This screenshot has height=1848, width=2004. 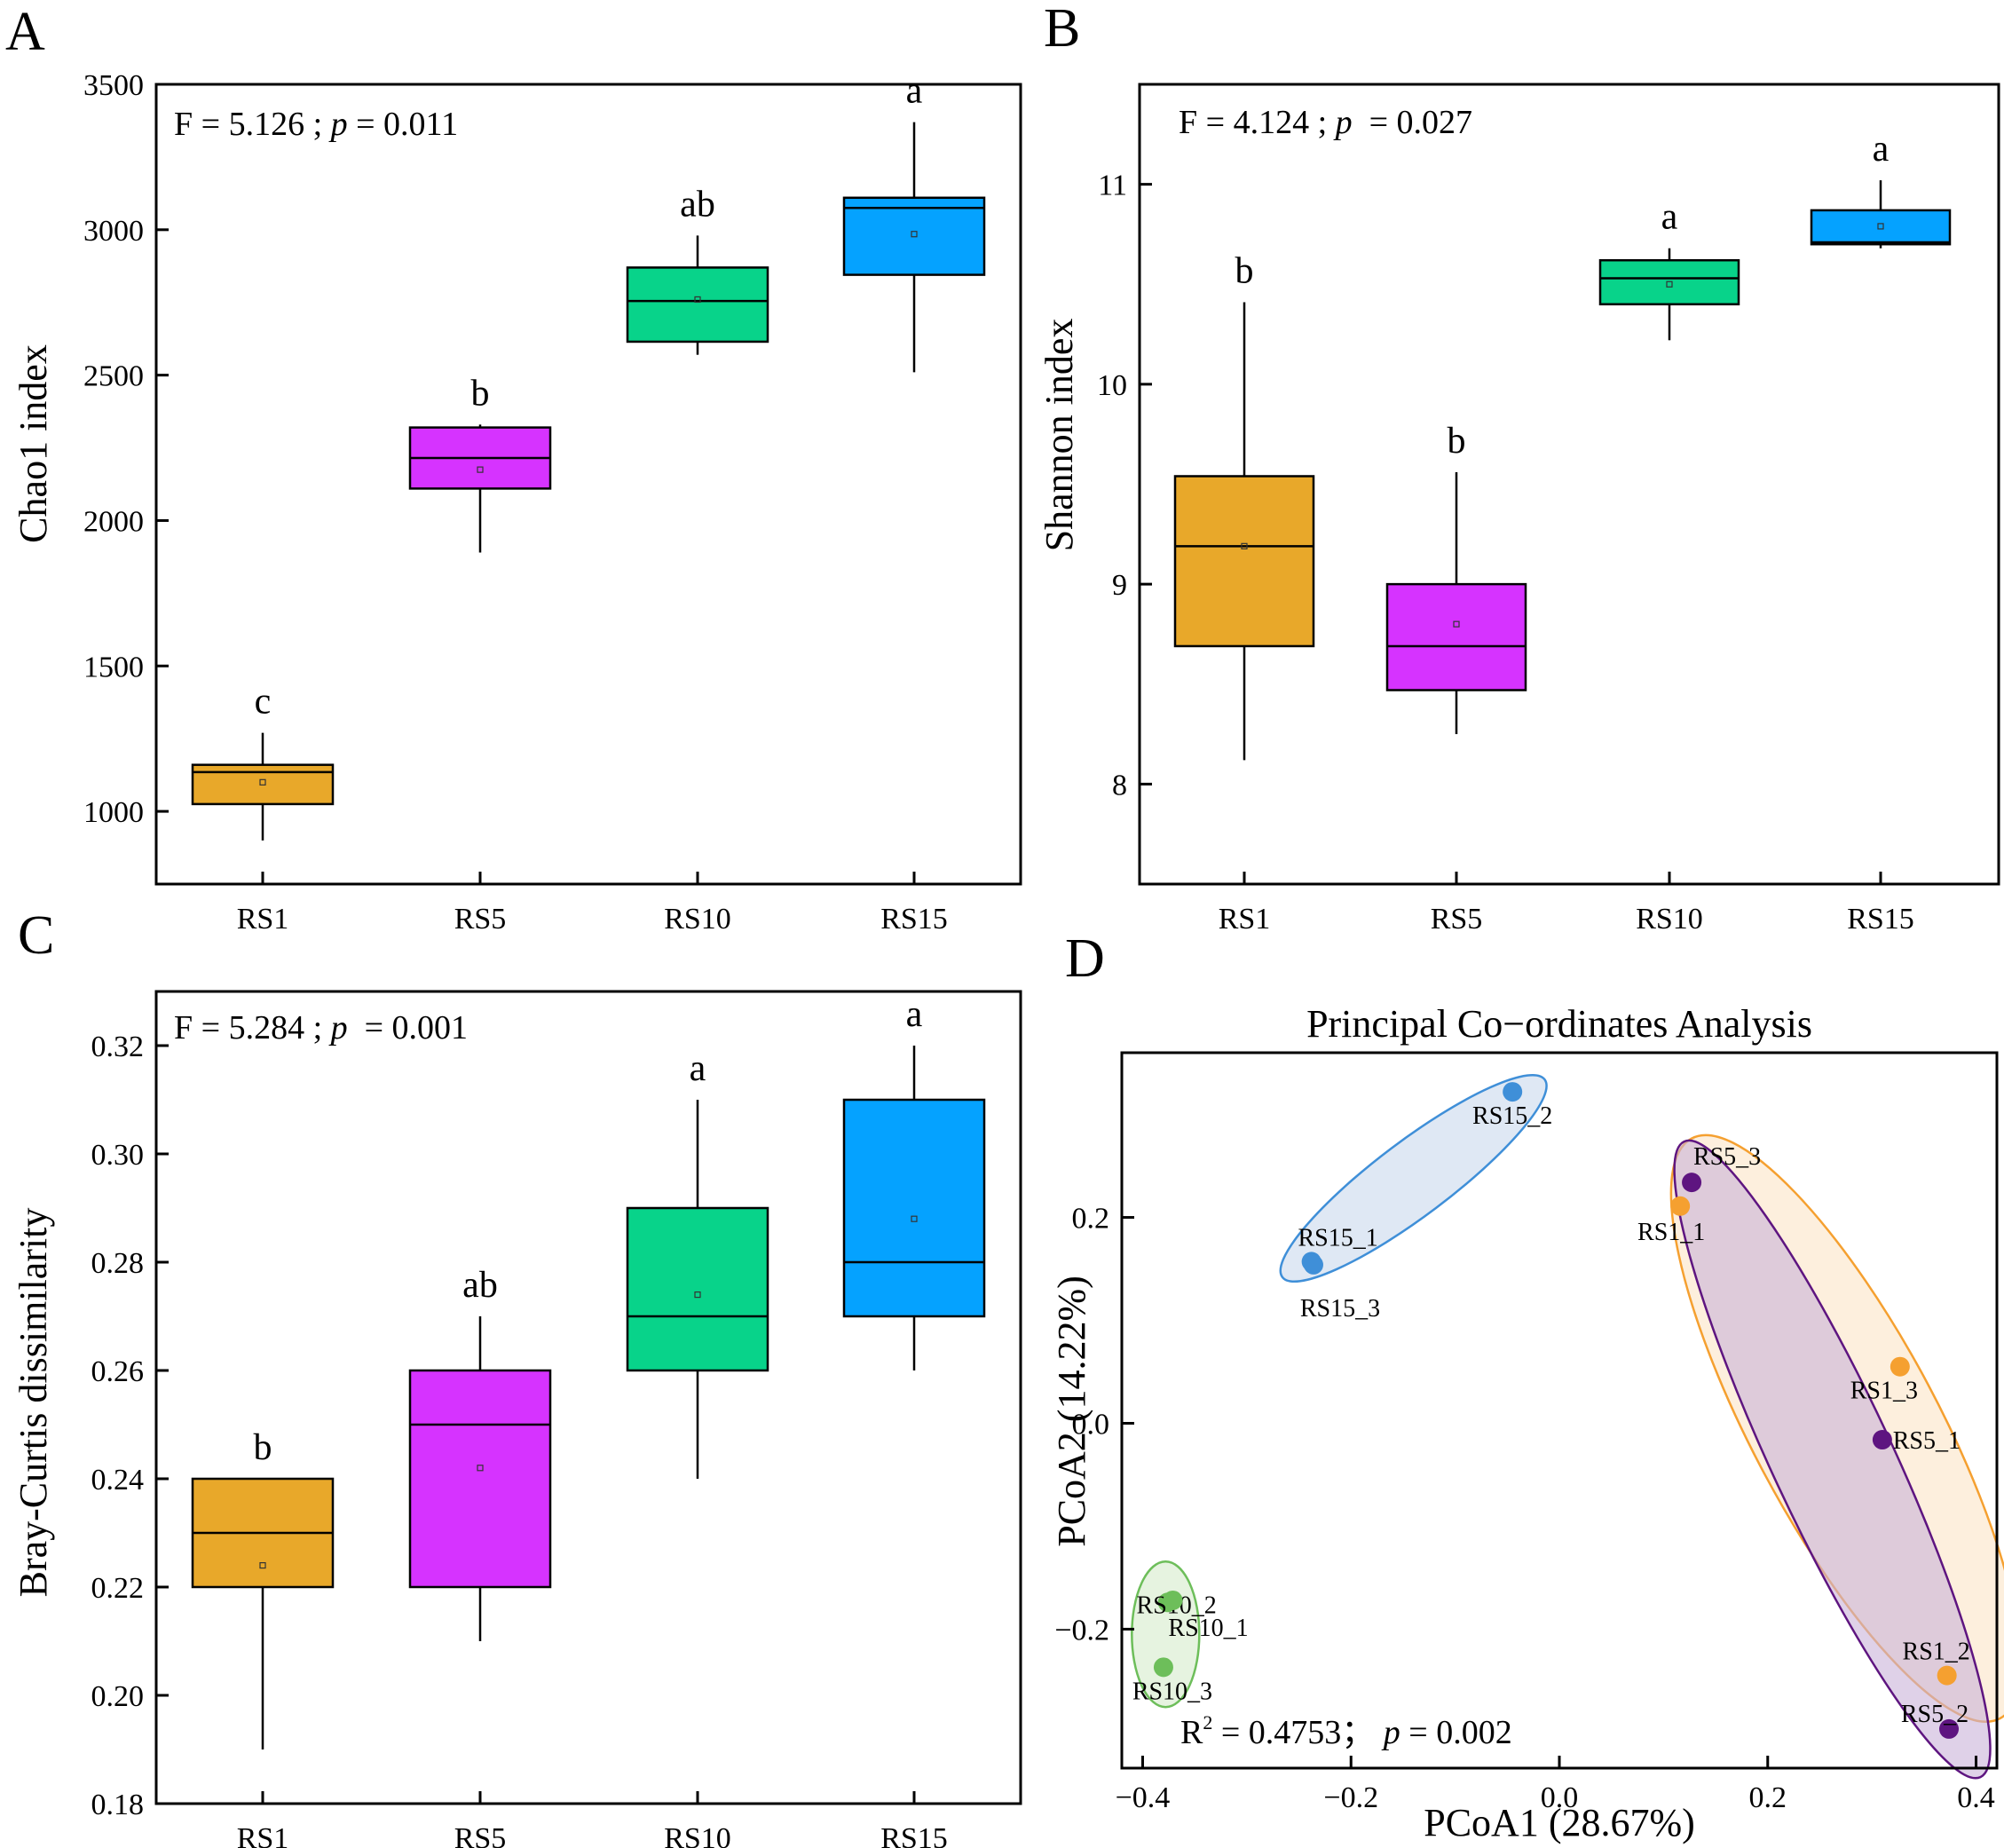 I want to click on y-tick-label: 1000, so click(x=113, y=812).